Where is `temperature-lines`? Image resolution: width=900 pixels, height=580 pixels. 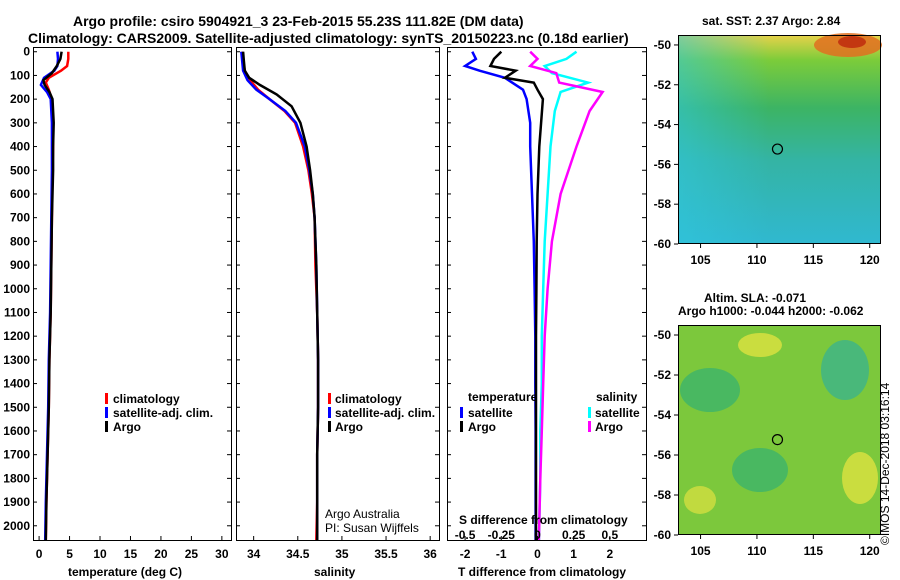
temperature-lines is located at coordinates (54, 296).